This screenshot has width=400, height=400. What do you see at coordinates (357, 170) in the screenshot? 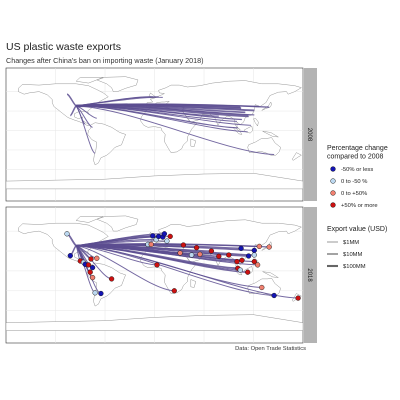
I see `color-legend-label: -50% or less` at bounding box center [357, 170].